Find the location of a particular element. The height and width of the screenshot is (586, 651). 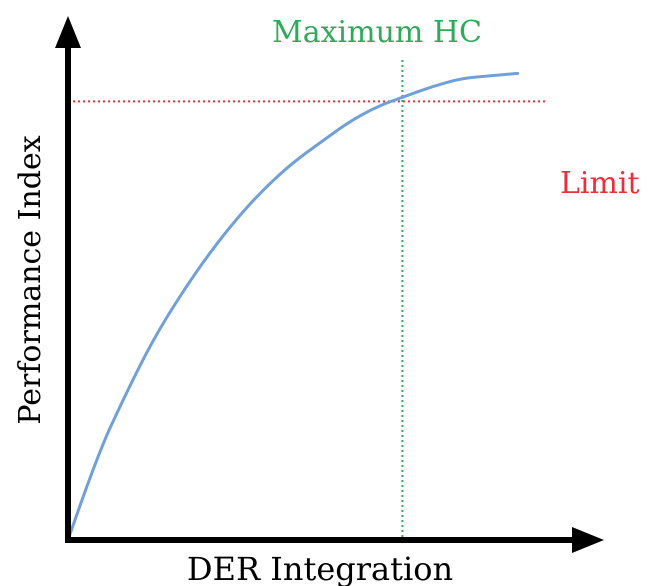

y-axis-arrow is located at coordinates (68, 32).